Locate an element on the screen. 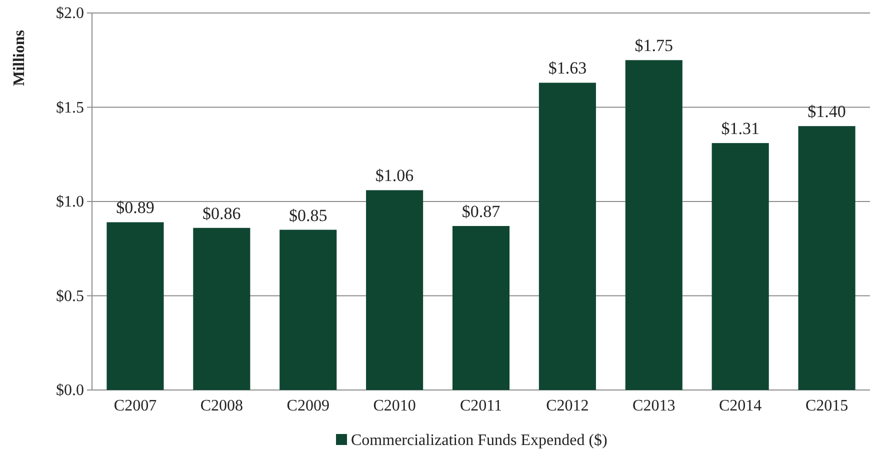 Image resolution: width=872 pixels, height=460 pixels. x-tick-label: C2009 is located at coordinates (308, 406).